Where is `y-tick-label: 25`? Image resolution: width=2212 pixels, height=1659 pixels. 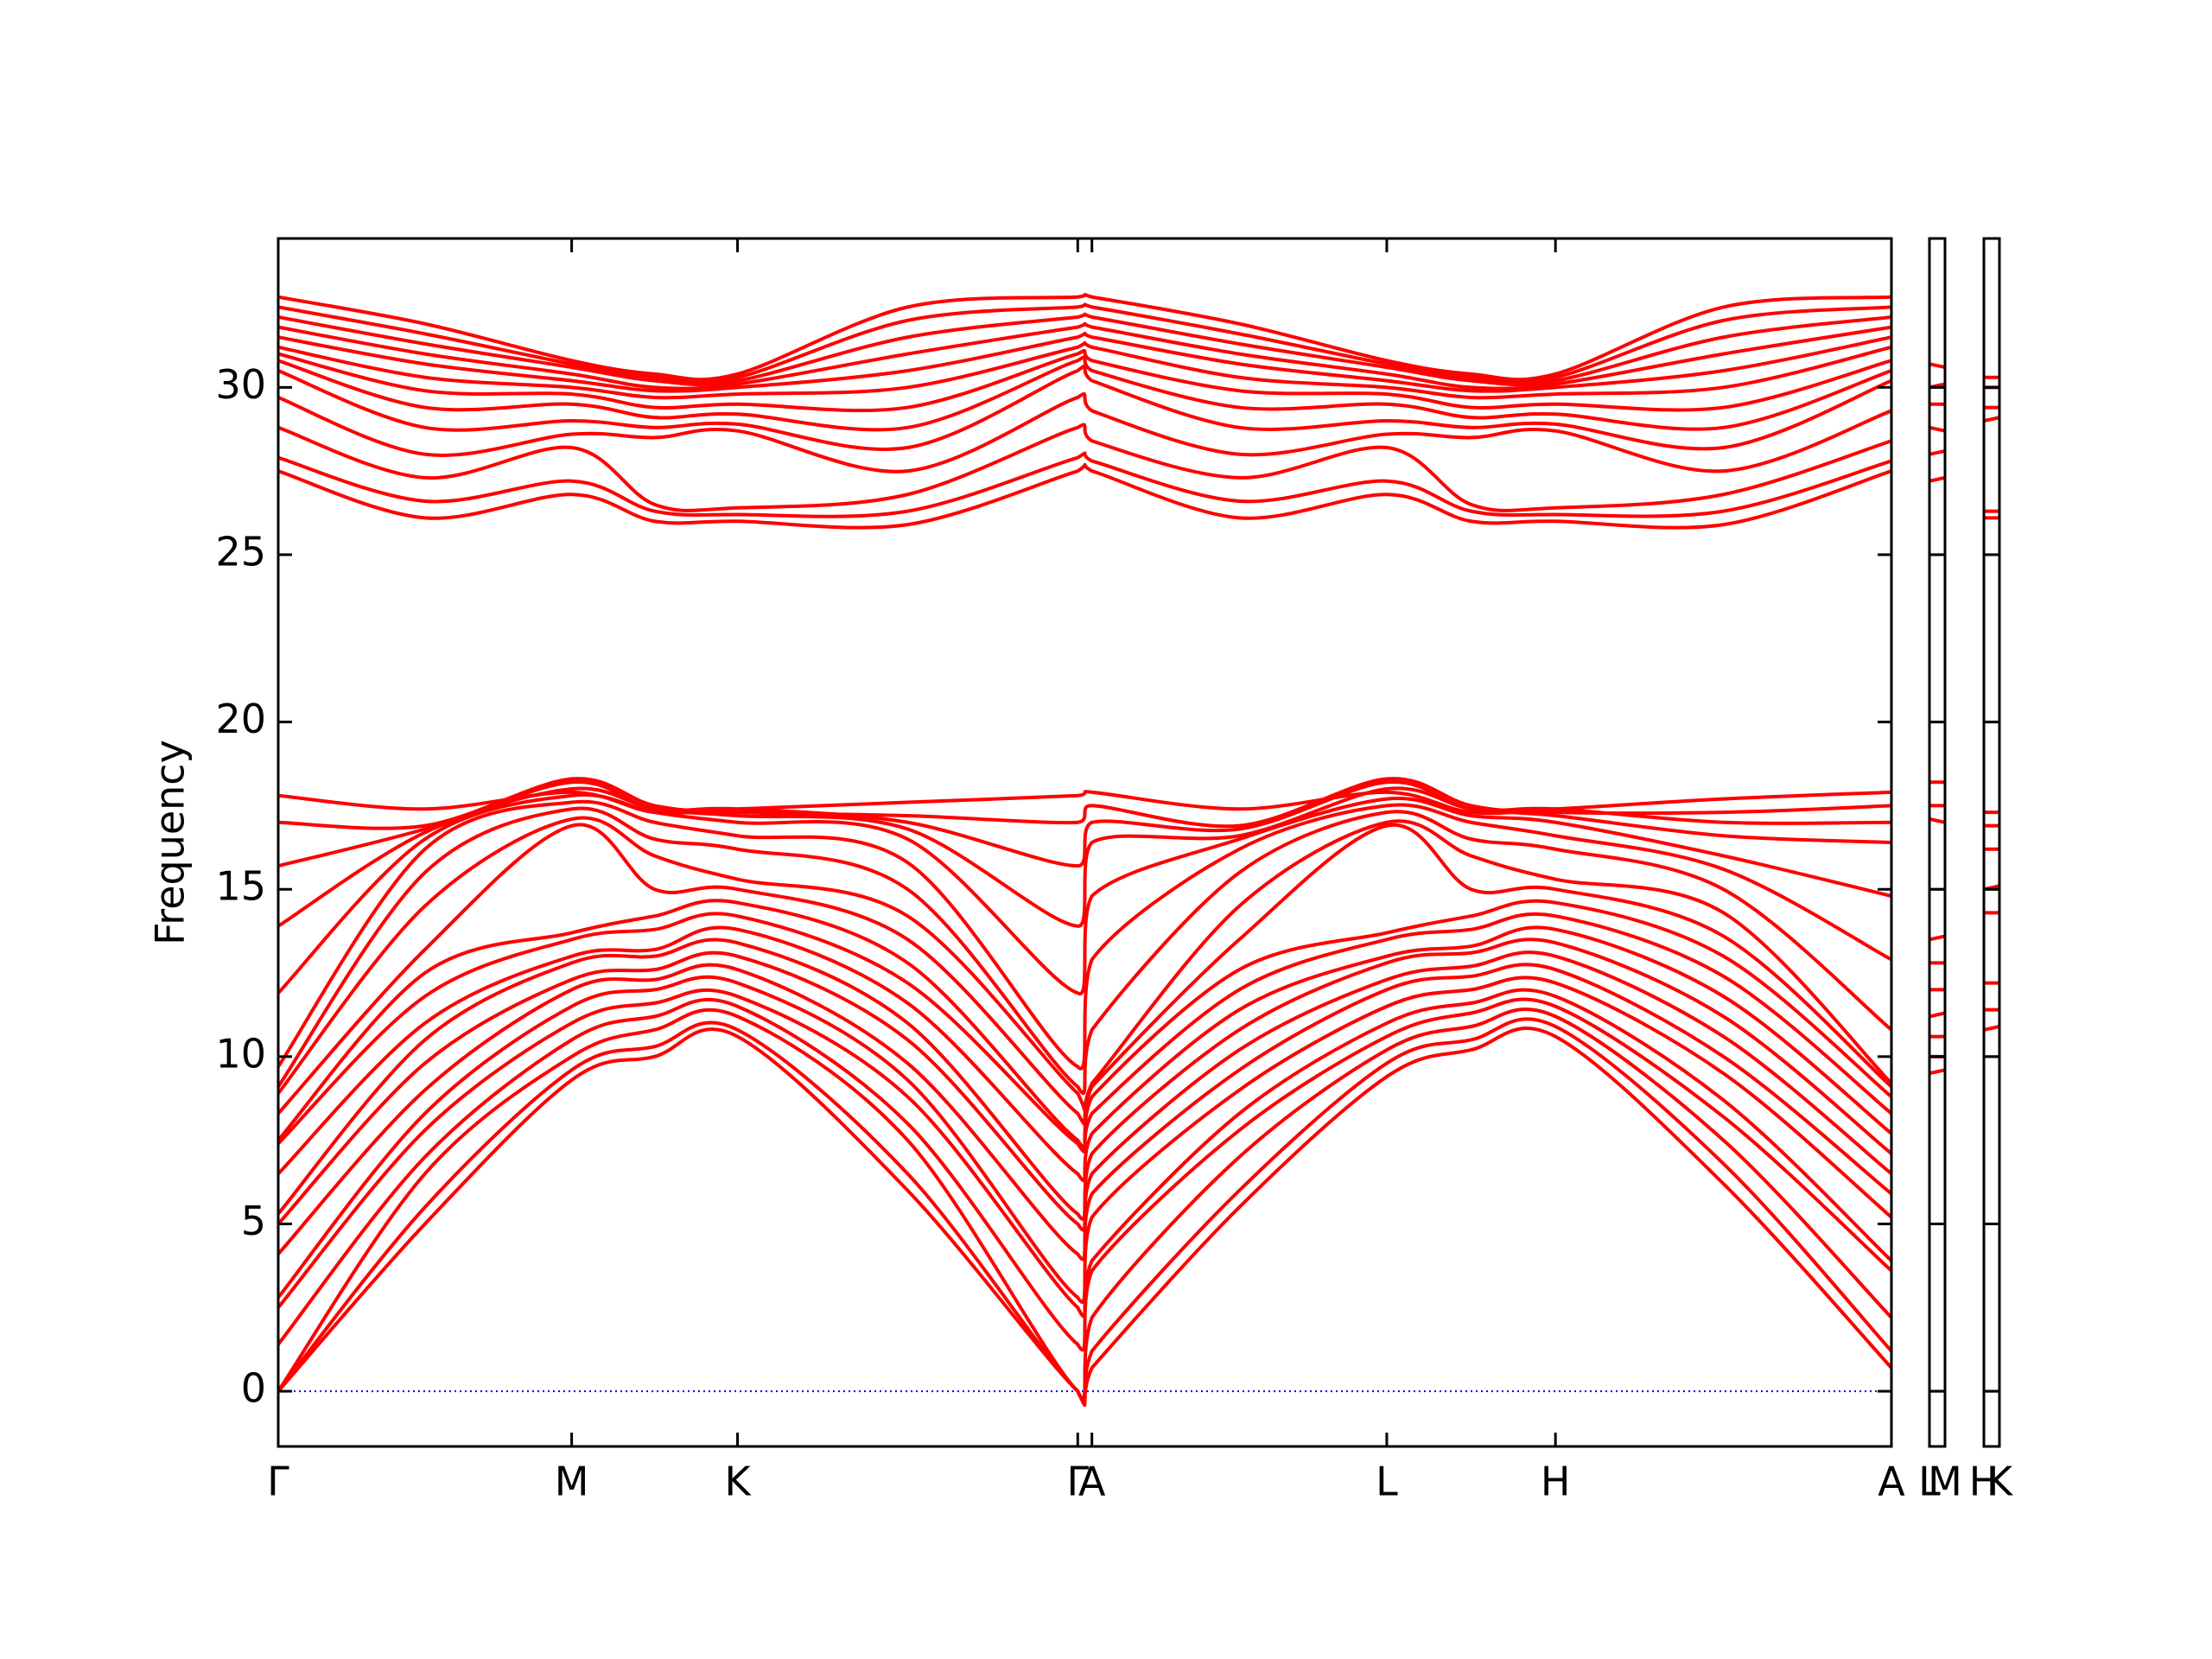
y-tick-label: 25 is located at coordinates (240, 551).